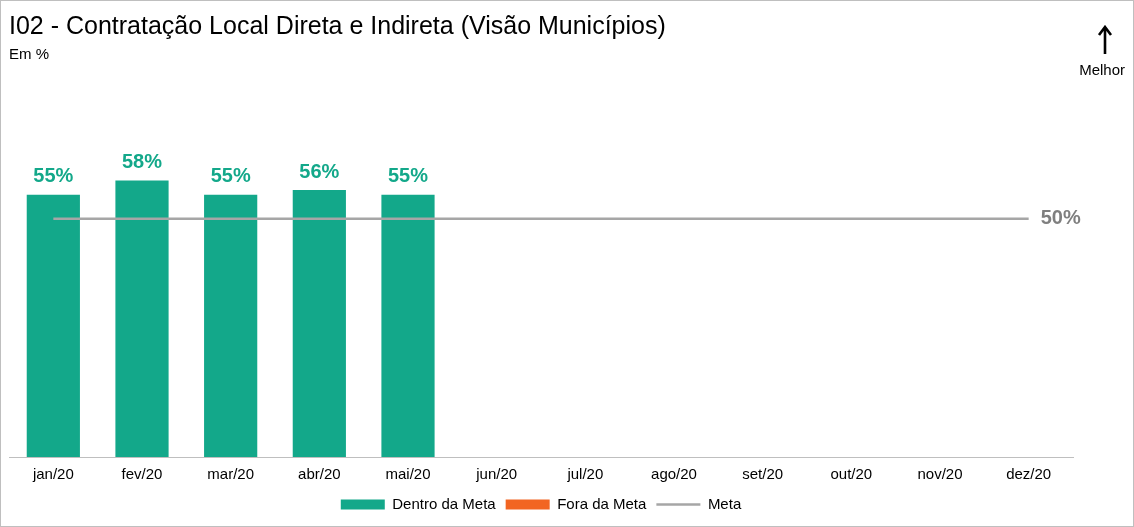 The height and width of the screenshot is (527, 1134). What do you see at coordinates (674, 474) in the screenshot?
I see `x-tick-label: ago/20` at bounding box center [674, 474].